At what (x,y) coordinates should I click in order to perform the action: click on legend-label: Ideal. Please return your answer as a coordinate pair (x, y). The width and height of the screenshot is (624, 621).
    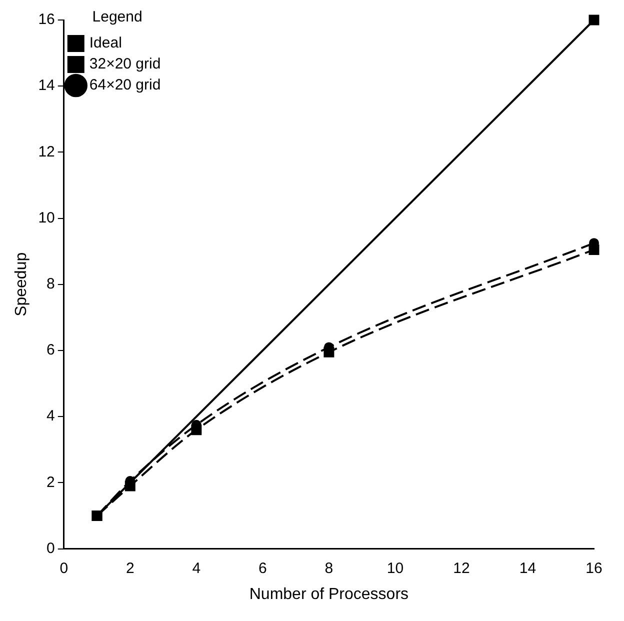
    Looking at the image, I should click on (105, 43).